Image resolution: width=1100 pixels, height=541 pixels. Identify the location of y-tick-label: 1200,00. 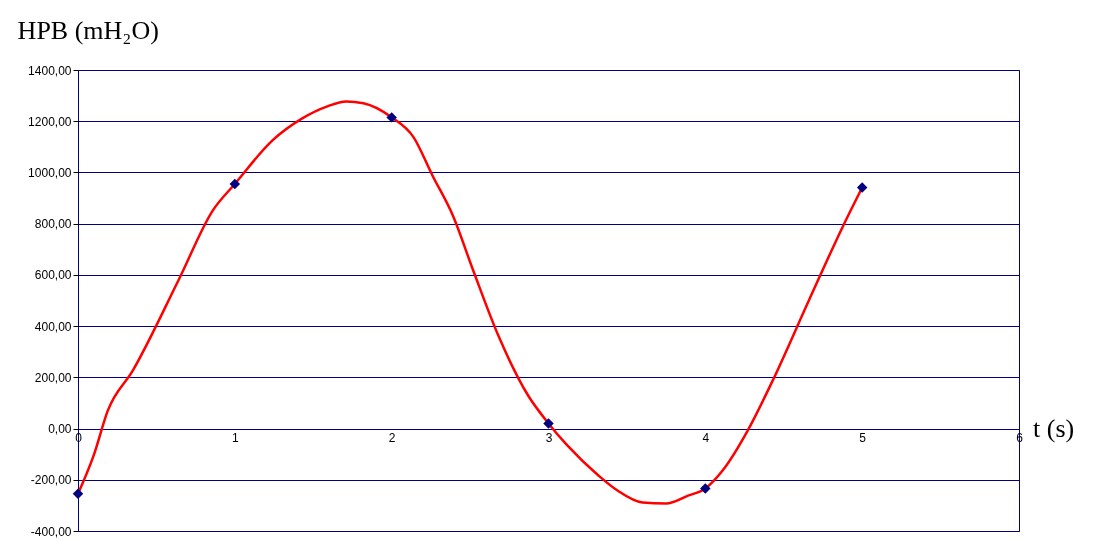
(50, 121).